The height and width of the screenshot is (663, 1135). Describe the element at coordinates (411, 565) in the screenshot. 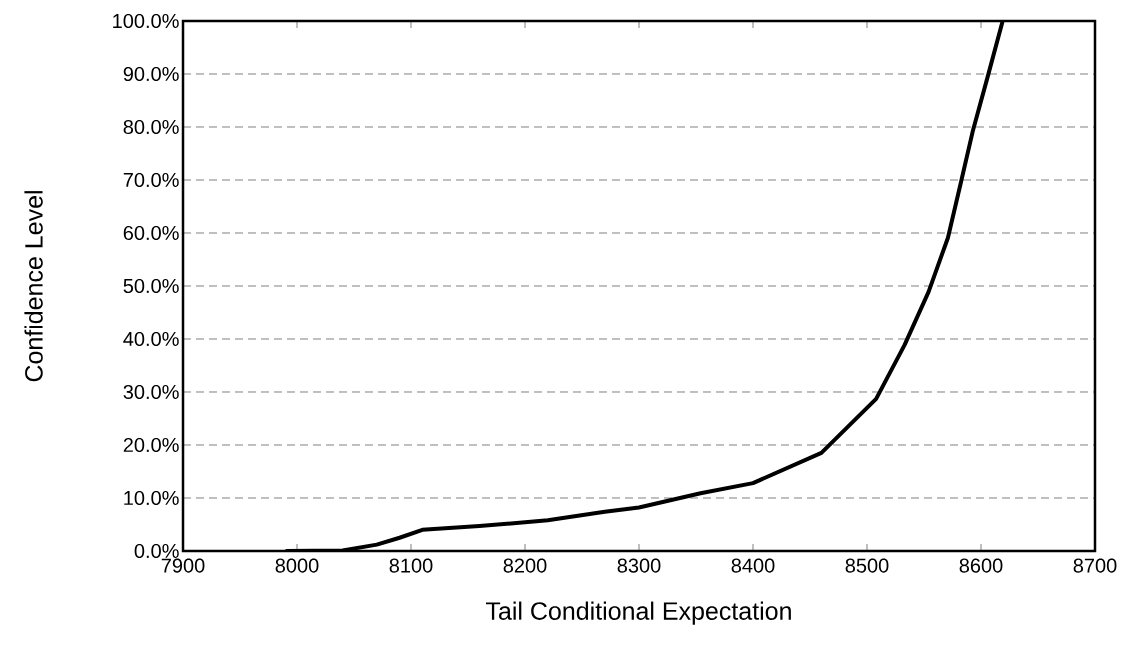

I see `x-tick-label: 8100` at that location.